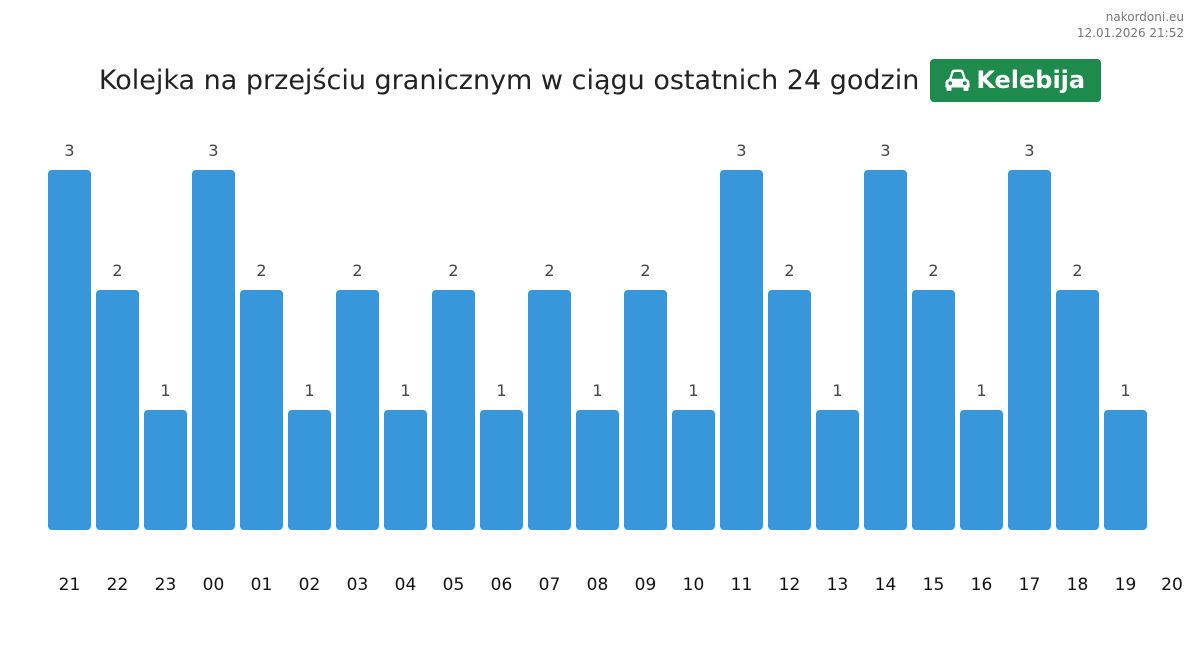 This screenshot has width=1200, height=651. What do you see at coordinates (1130, 33) in the screenshot?
I see `timestamp: 12.01.2026 21:52` at bounding box center [1130, 33].